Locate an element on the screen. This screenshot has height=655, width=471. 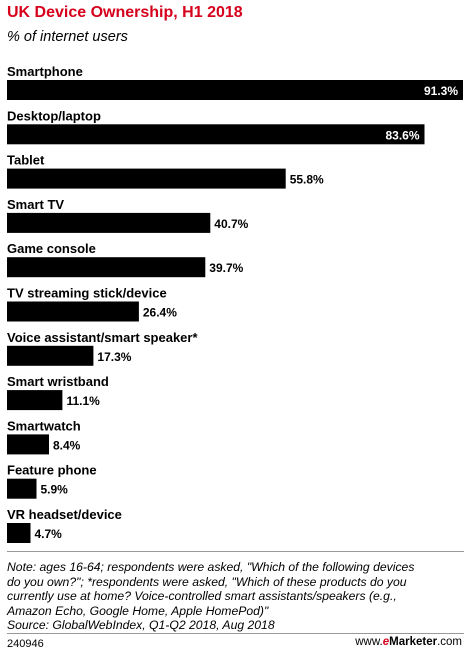
category-label-desktop-laptop: Desktop/laptop is located at coordinates (54, 115).